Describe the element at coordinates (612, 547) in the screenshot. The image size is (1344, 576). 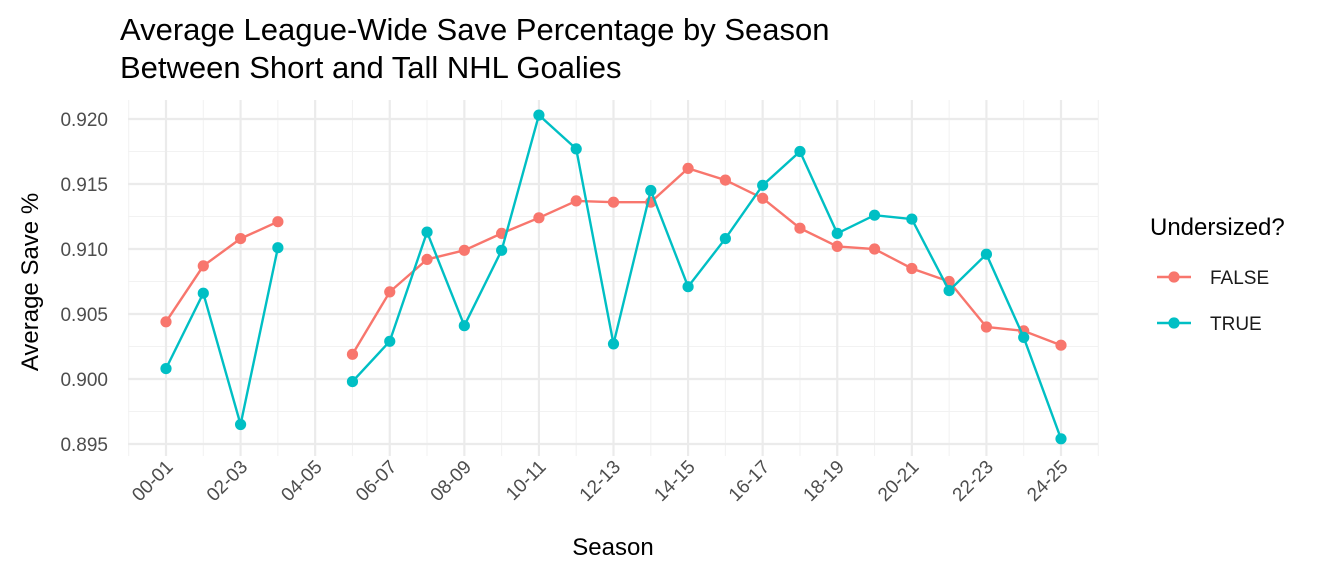
I see `x-axis-title: Season` at that location.